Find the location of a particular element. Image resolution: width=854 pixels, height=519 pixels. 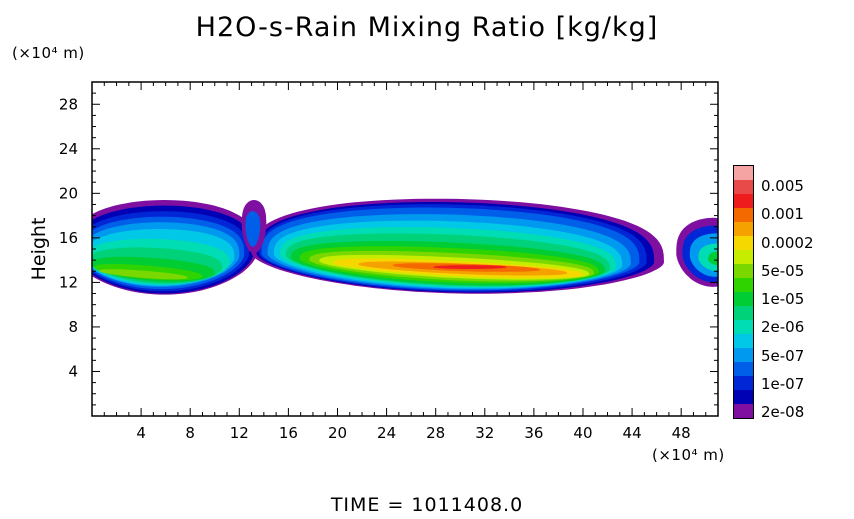

x-tick-label: 28 is located at coordinates (435, 433).